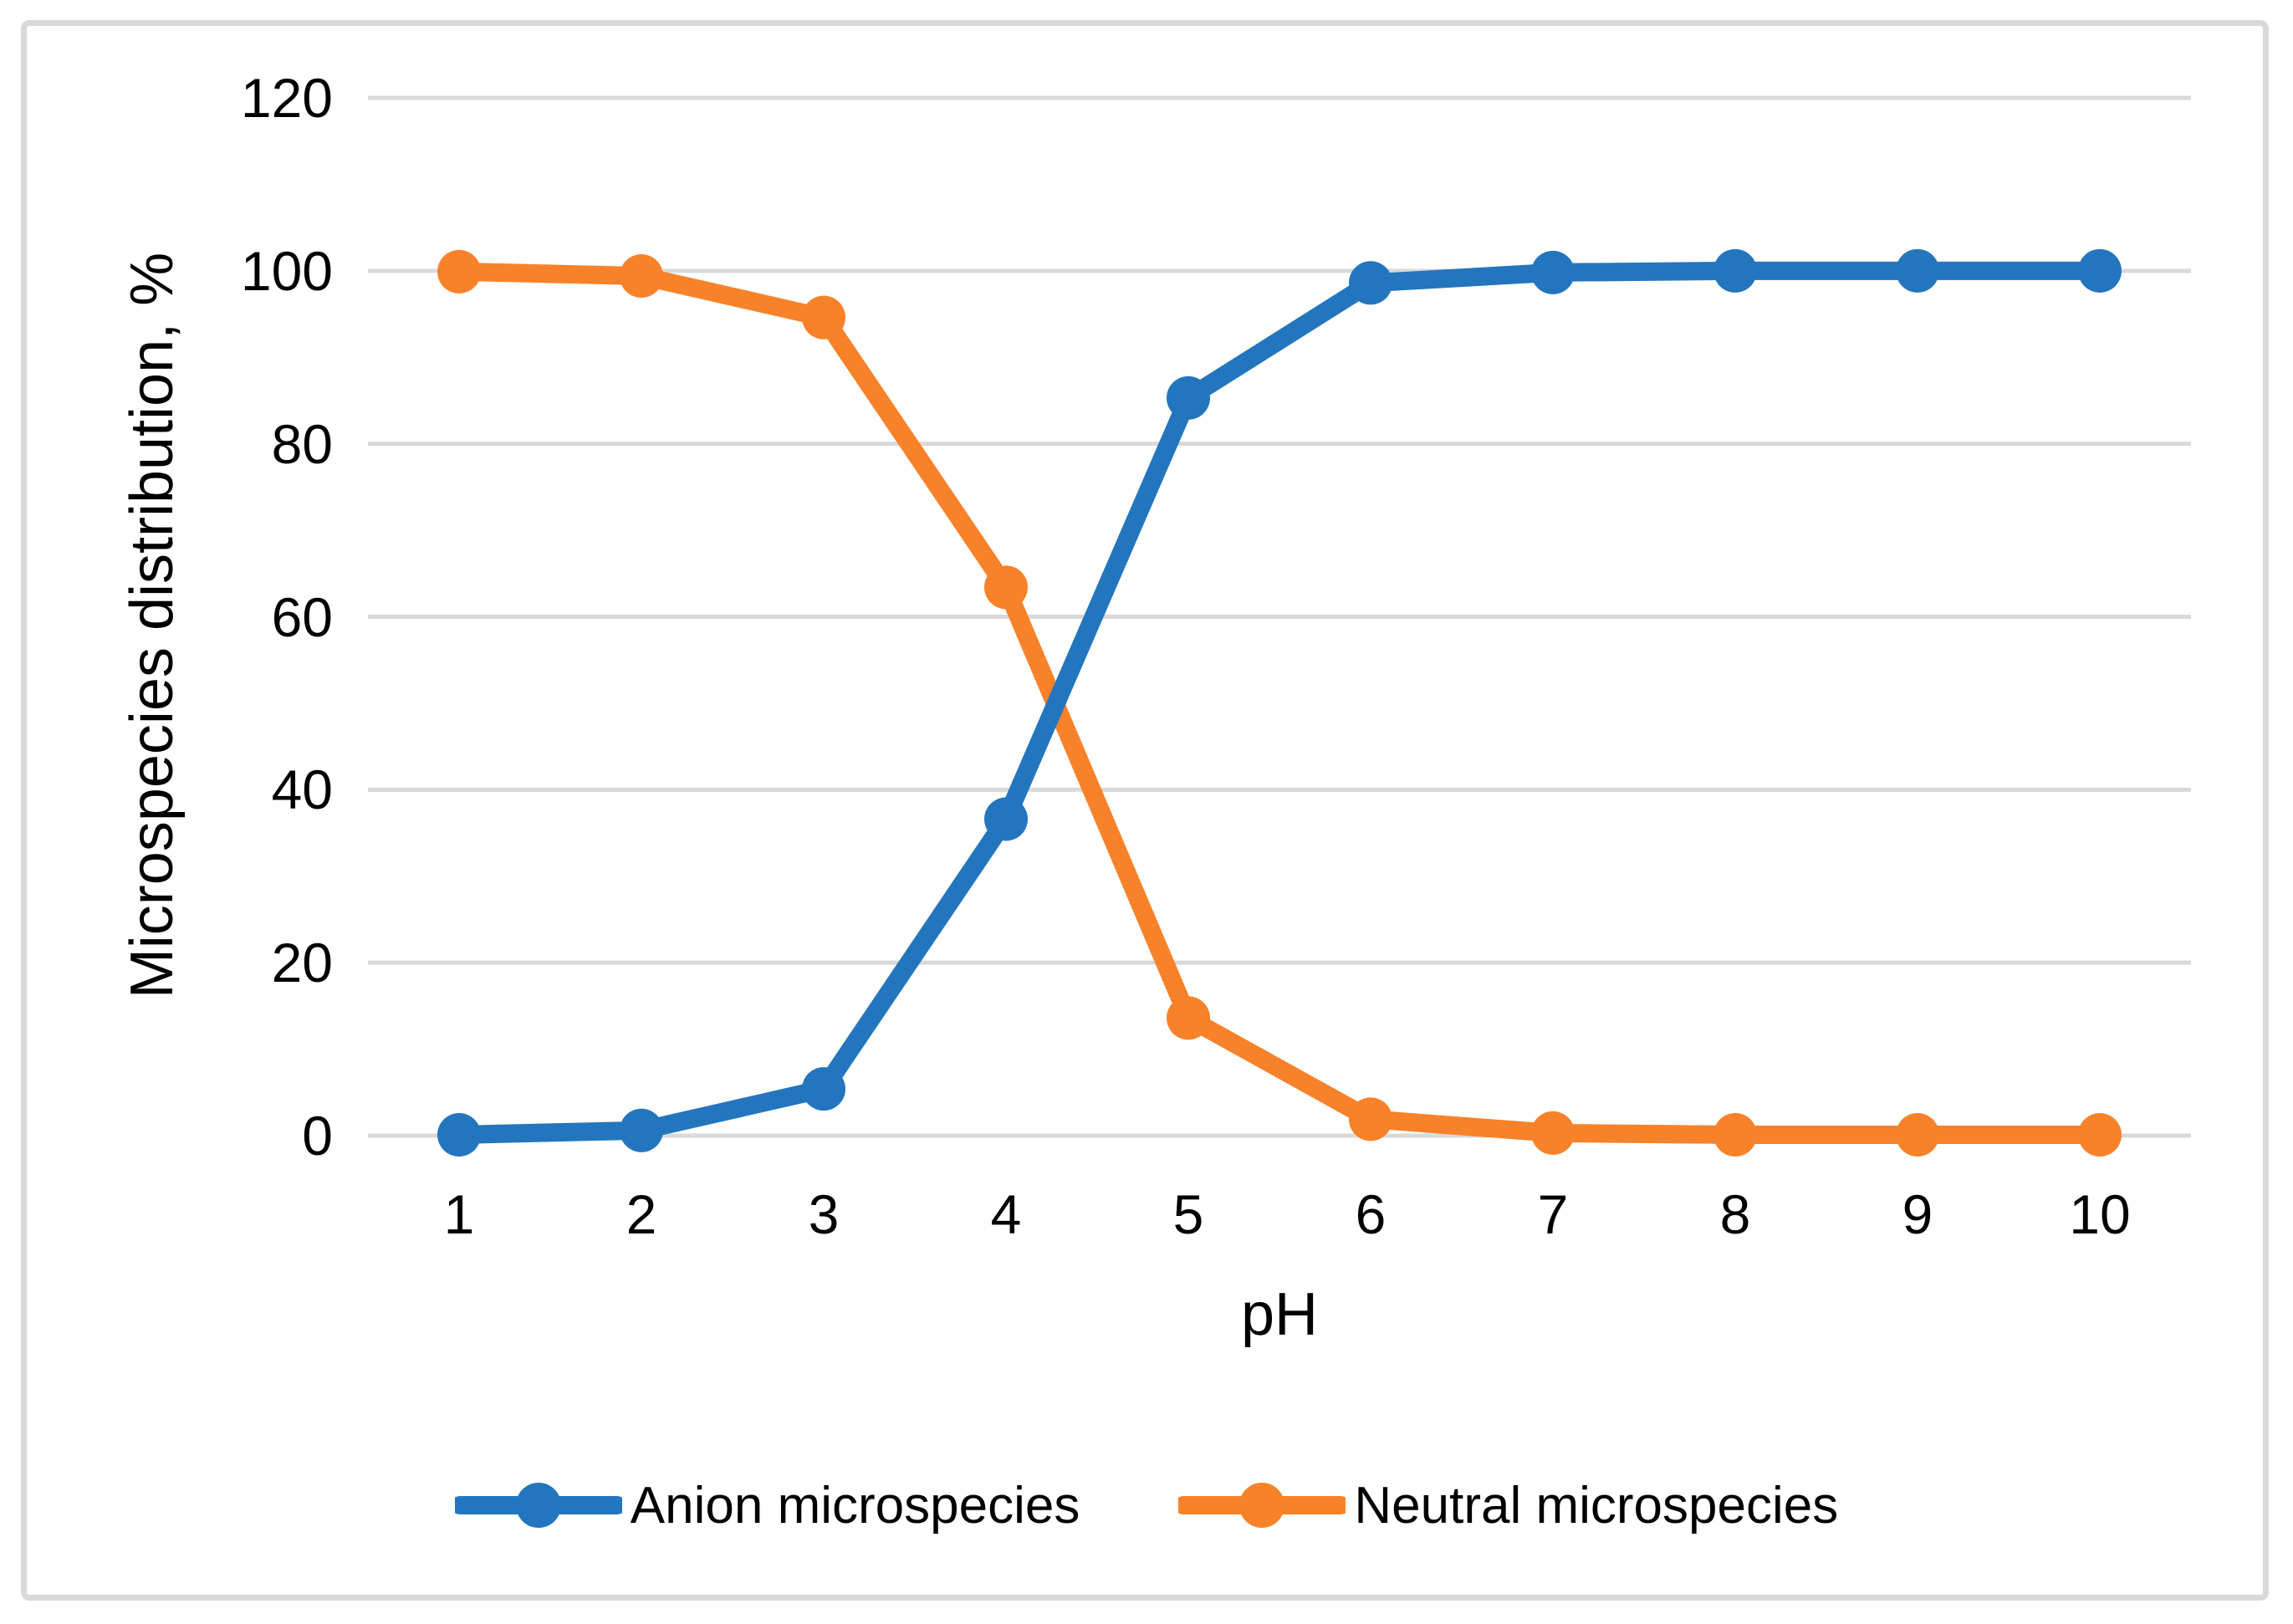  Describe the element at coordinates (459, 1214) in the screenshot. I see `x-tick-label: 1` at that location.